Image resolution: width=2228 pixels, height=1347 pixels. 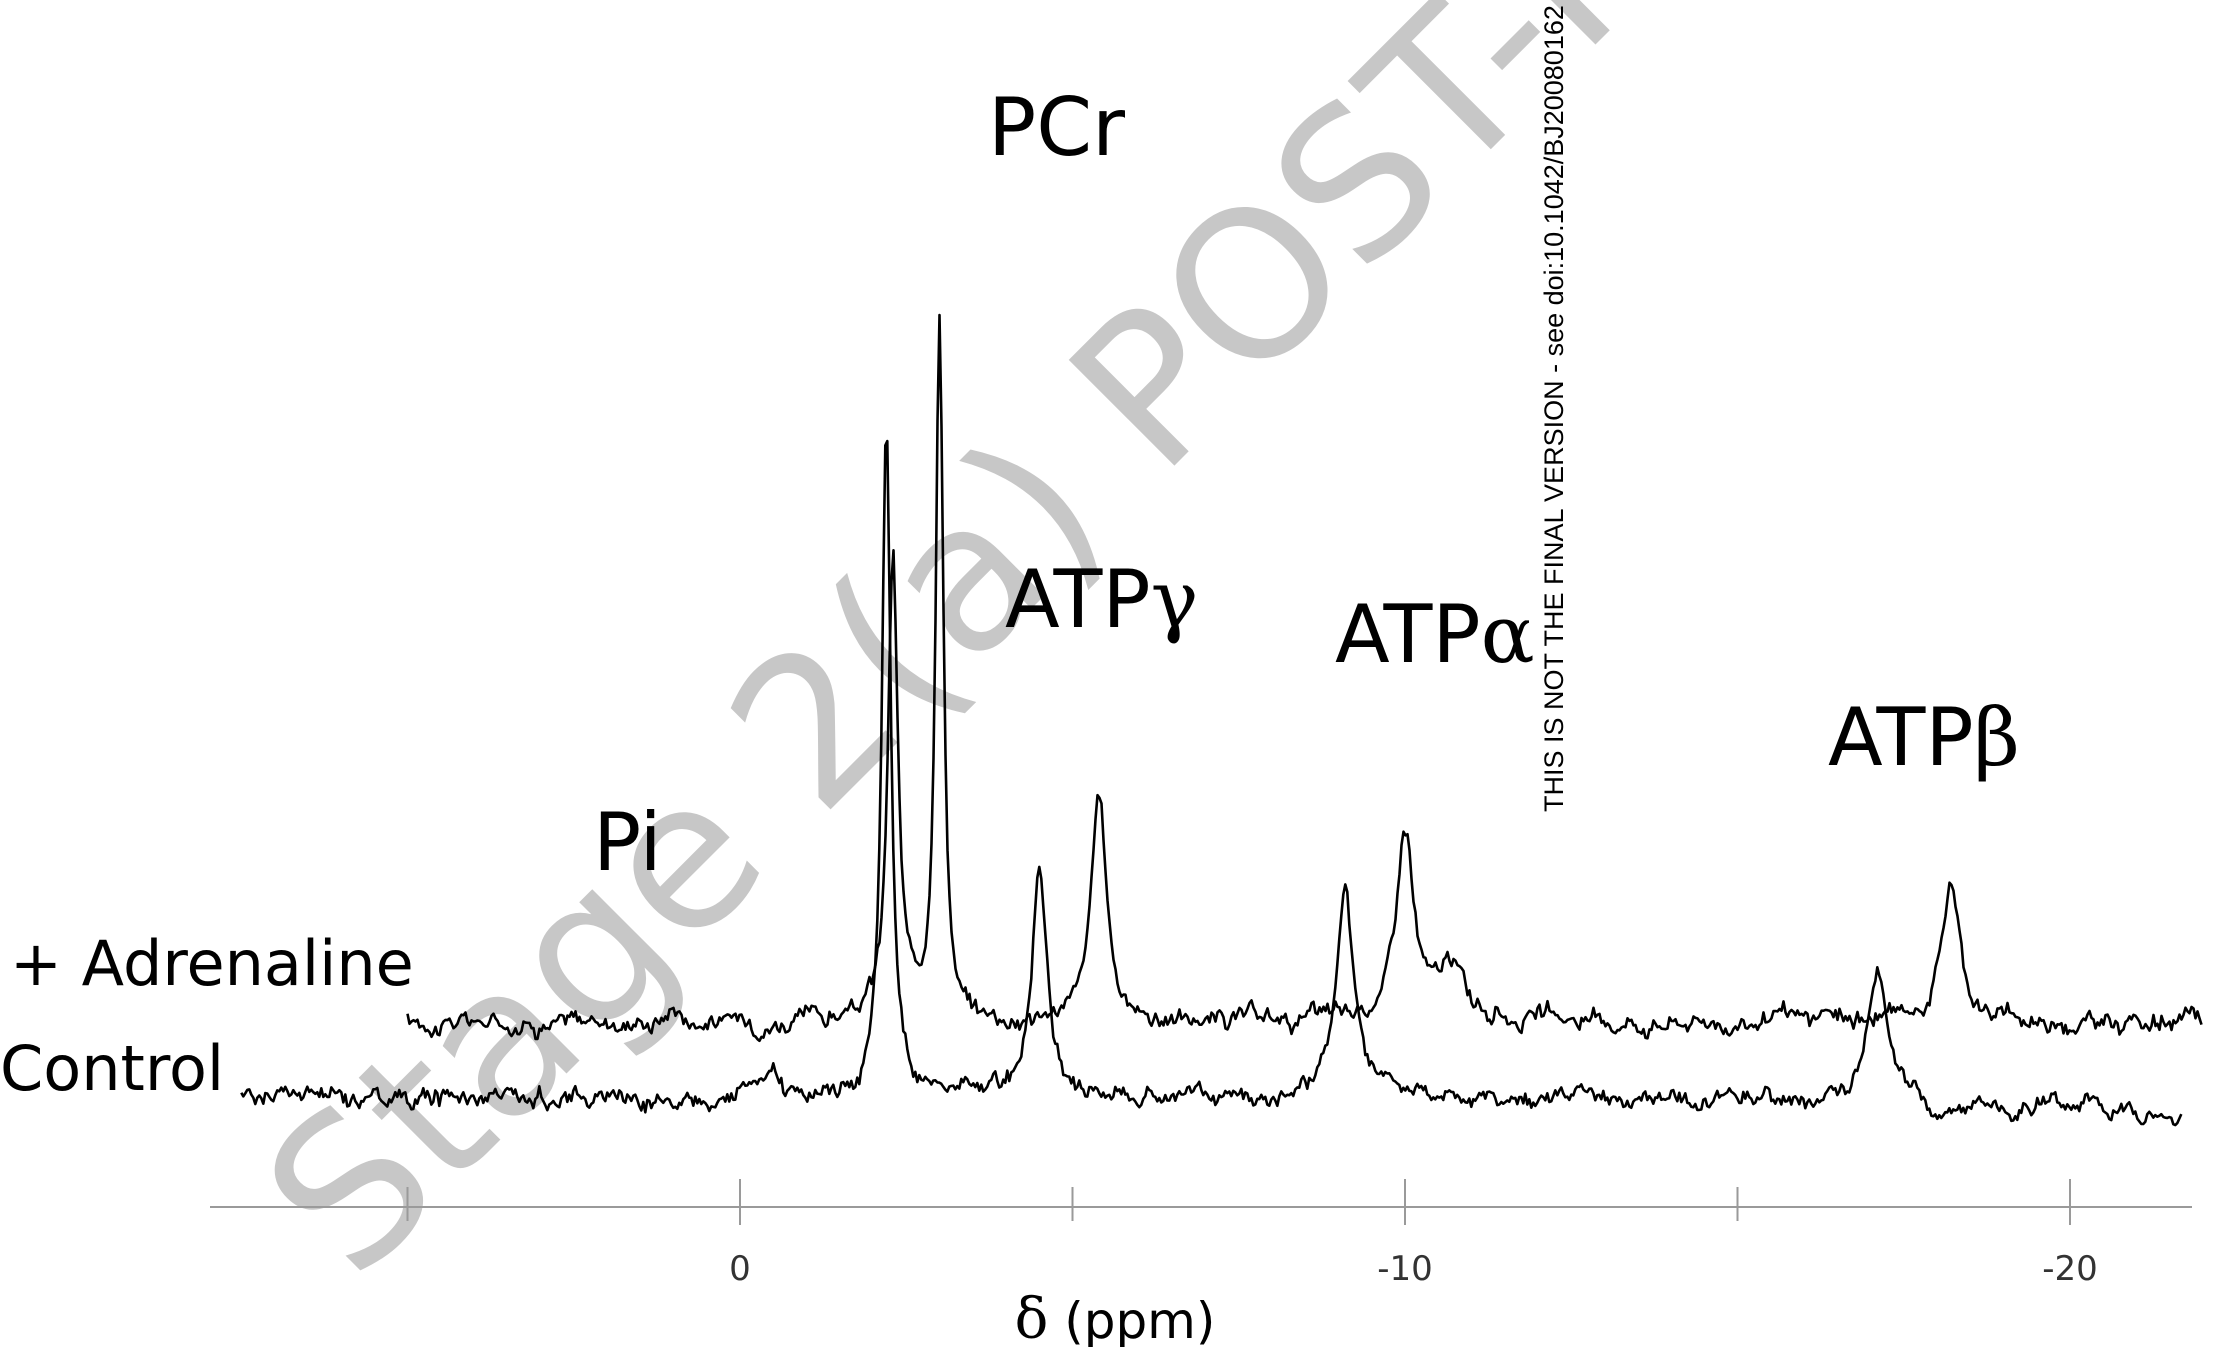 I want to click on x-axis-ticks: 0 -10 -20, so click(x=1252, y=1234).